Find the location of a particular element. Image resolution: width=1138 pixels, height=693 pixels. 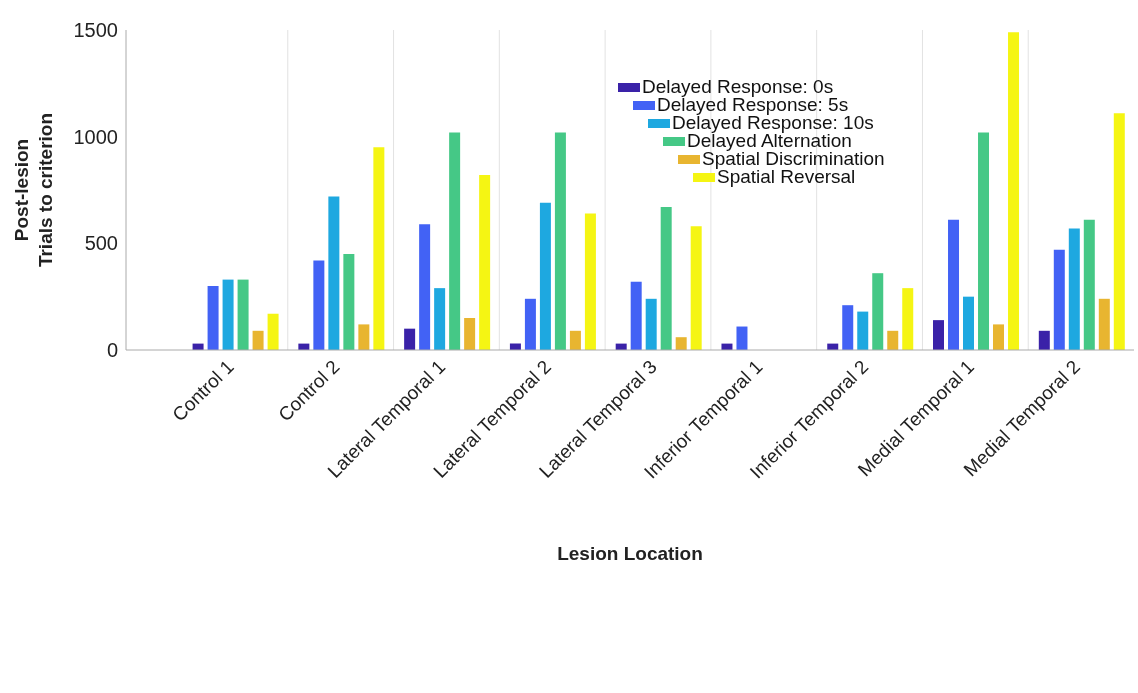

y-tick-label: 1000 is located at coordinates (95, 136).